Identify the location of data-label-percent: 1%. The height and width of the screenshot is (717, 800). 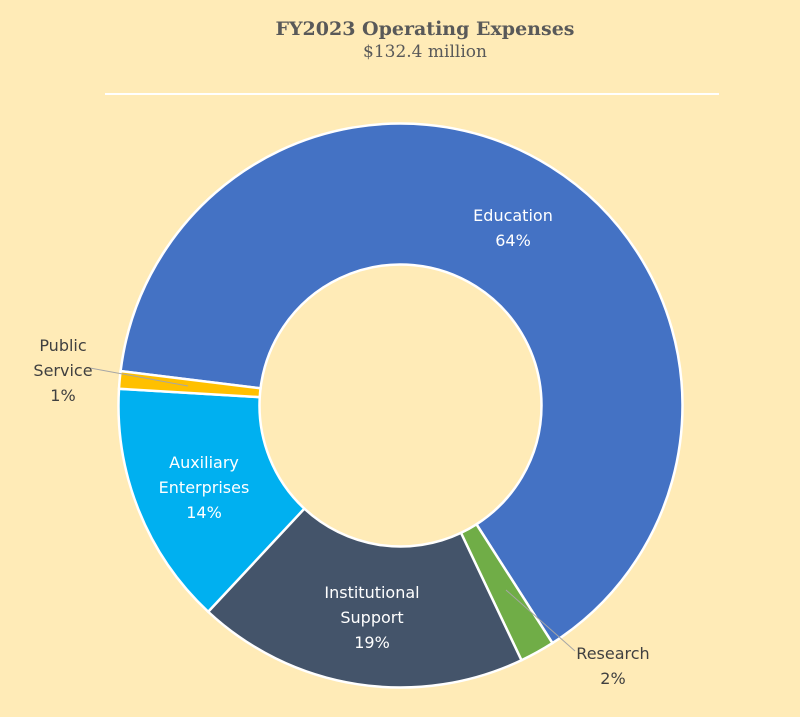
(62, 395).